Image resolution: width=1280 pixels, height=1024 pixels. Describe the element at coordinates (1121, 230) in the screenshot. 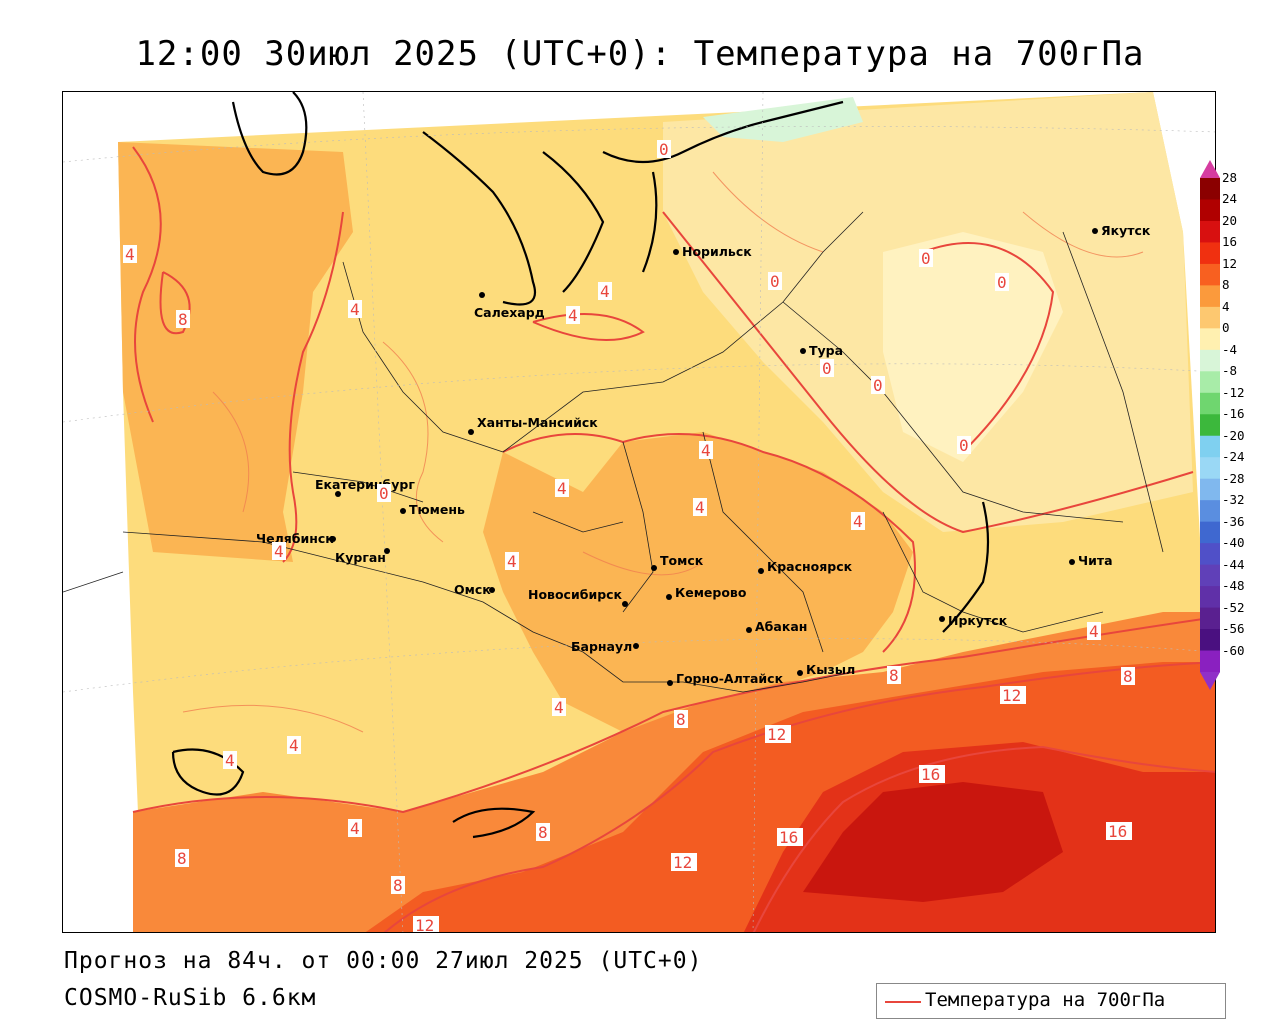

I see `city-yakutsk: Якутск` at that location.